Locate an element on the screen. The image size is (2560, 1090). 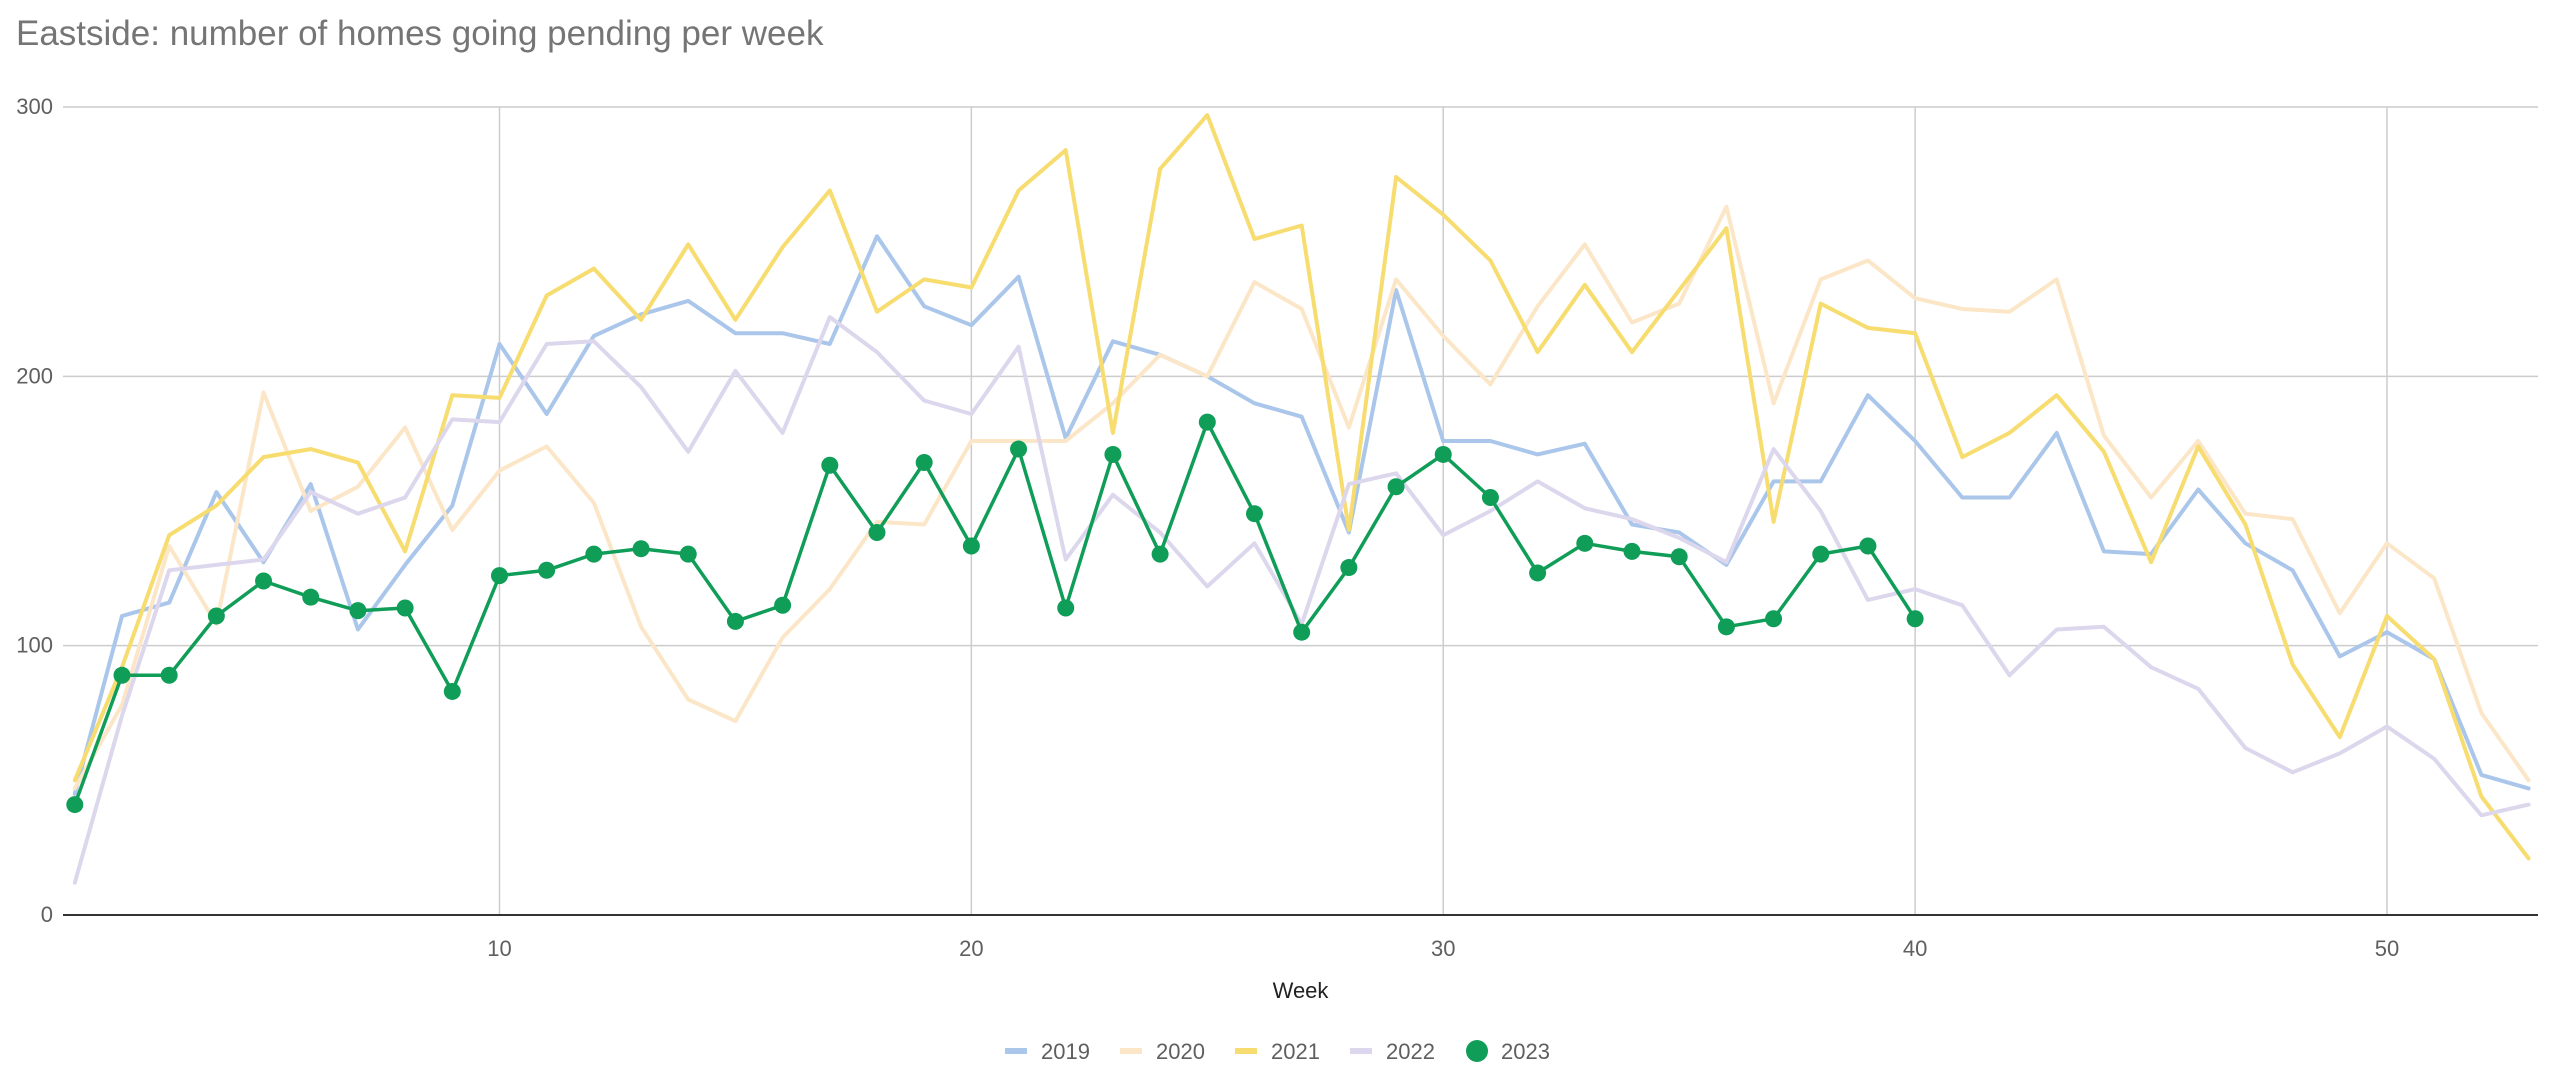
y-tick-label-100: 100 is located at coordinates (34, 645).